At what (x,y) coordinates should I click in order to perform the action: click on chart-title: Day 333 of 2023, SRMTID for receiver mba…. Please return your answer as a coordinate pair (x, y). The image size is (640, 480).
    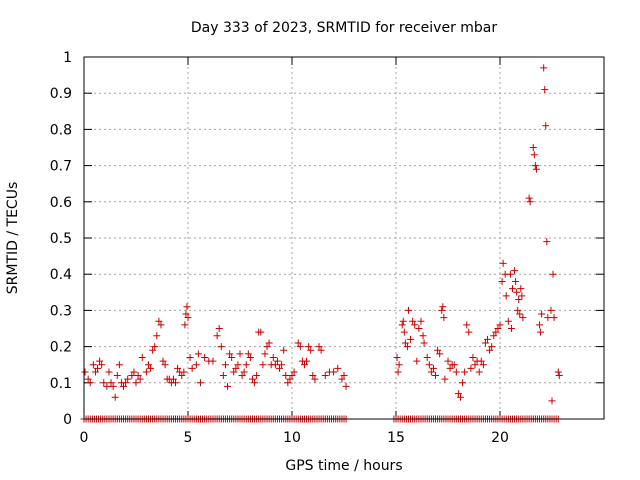
    Looking at the image, I should click on (344, 28).